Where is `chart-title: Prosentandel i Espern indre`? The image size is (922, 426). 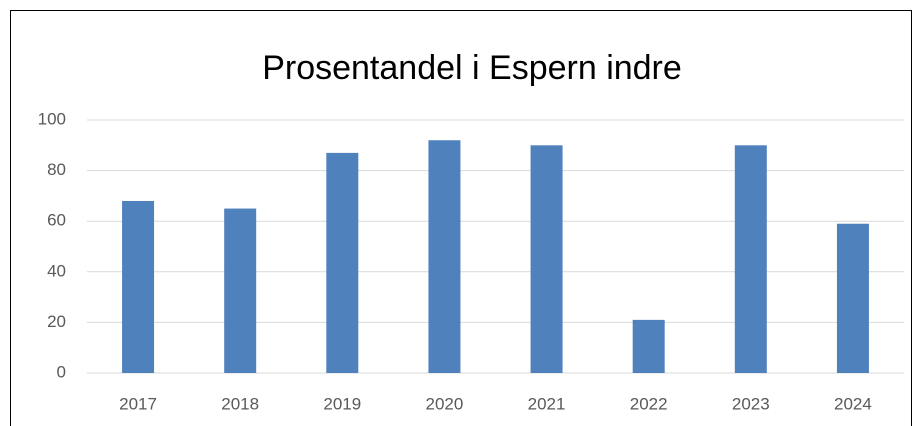 chart-title: Prosentandel i Espern indre is located at coordinates (472, 68).